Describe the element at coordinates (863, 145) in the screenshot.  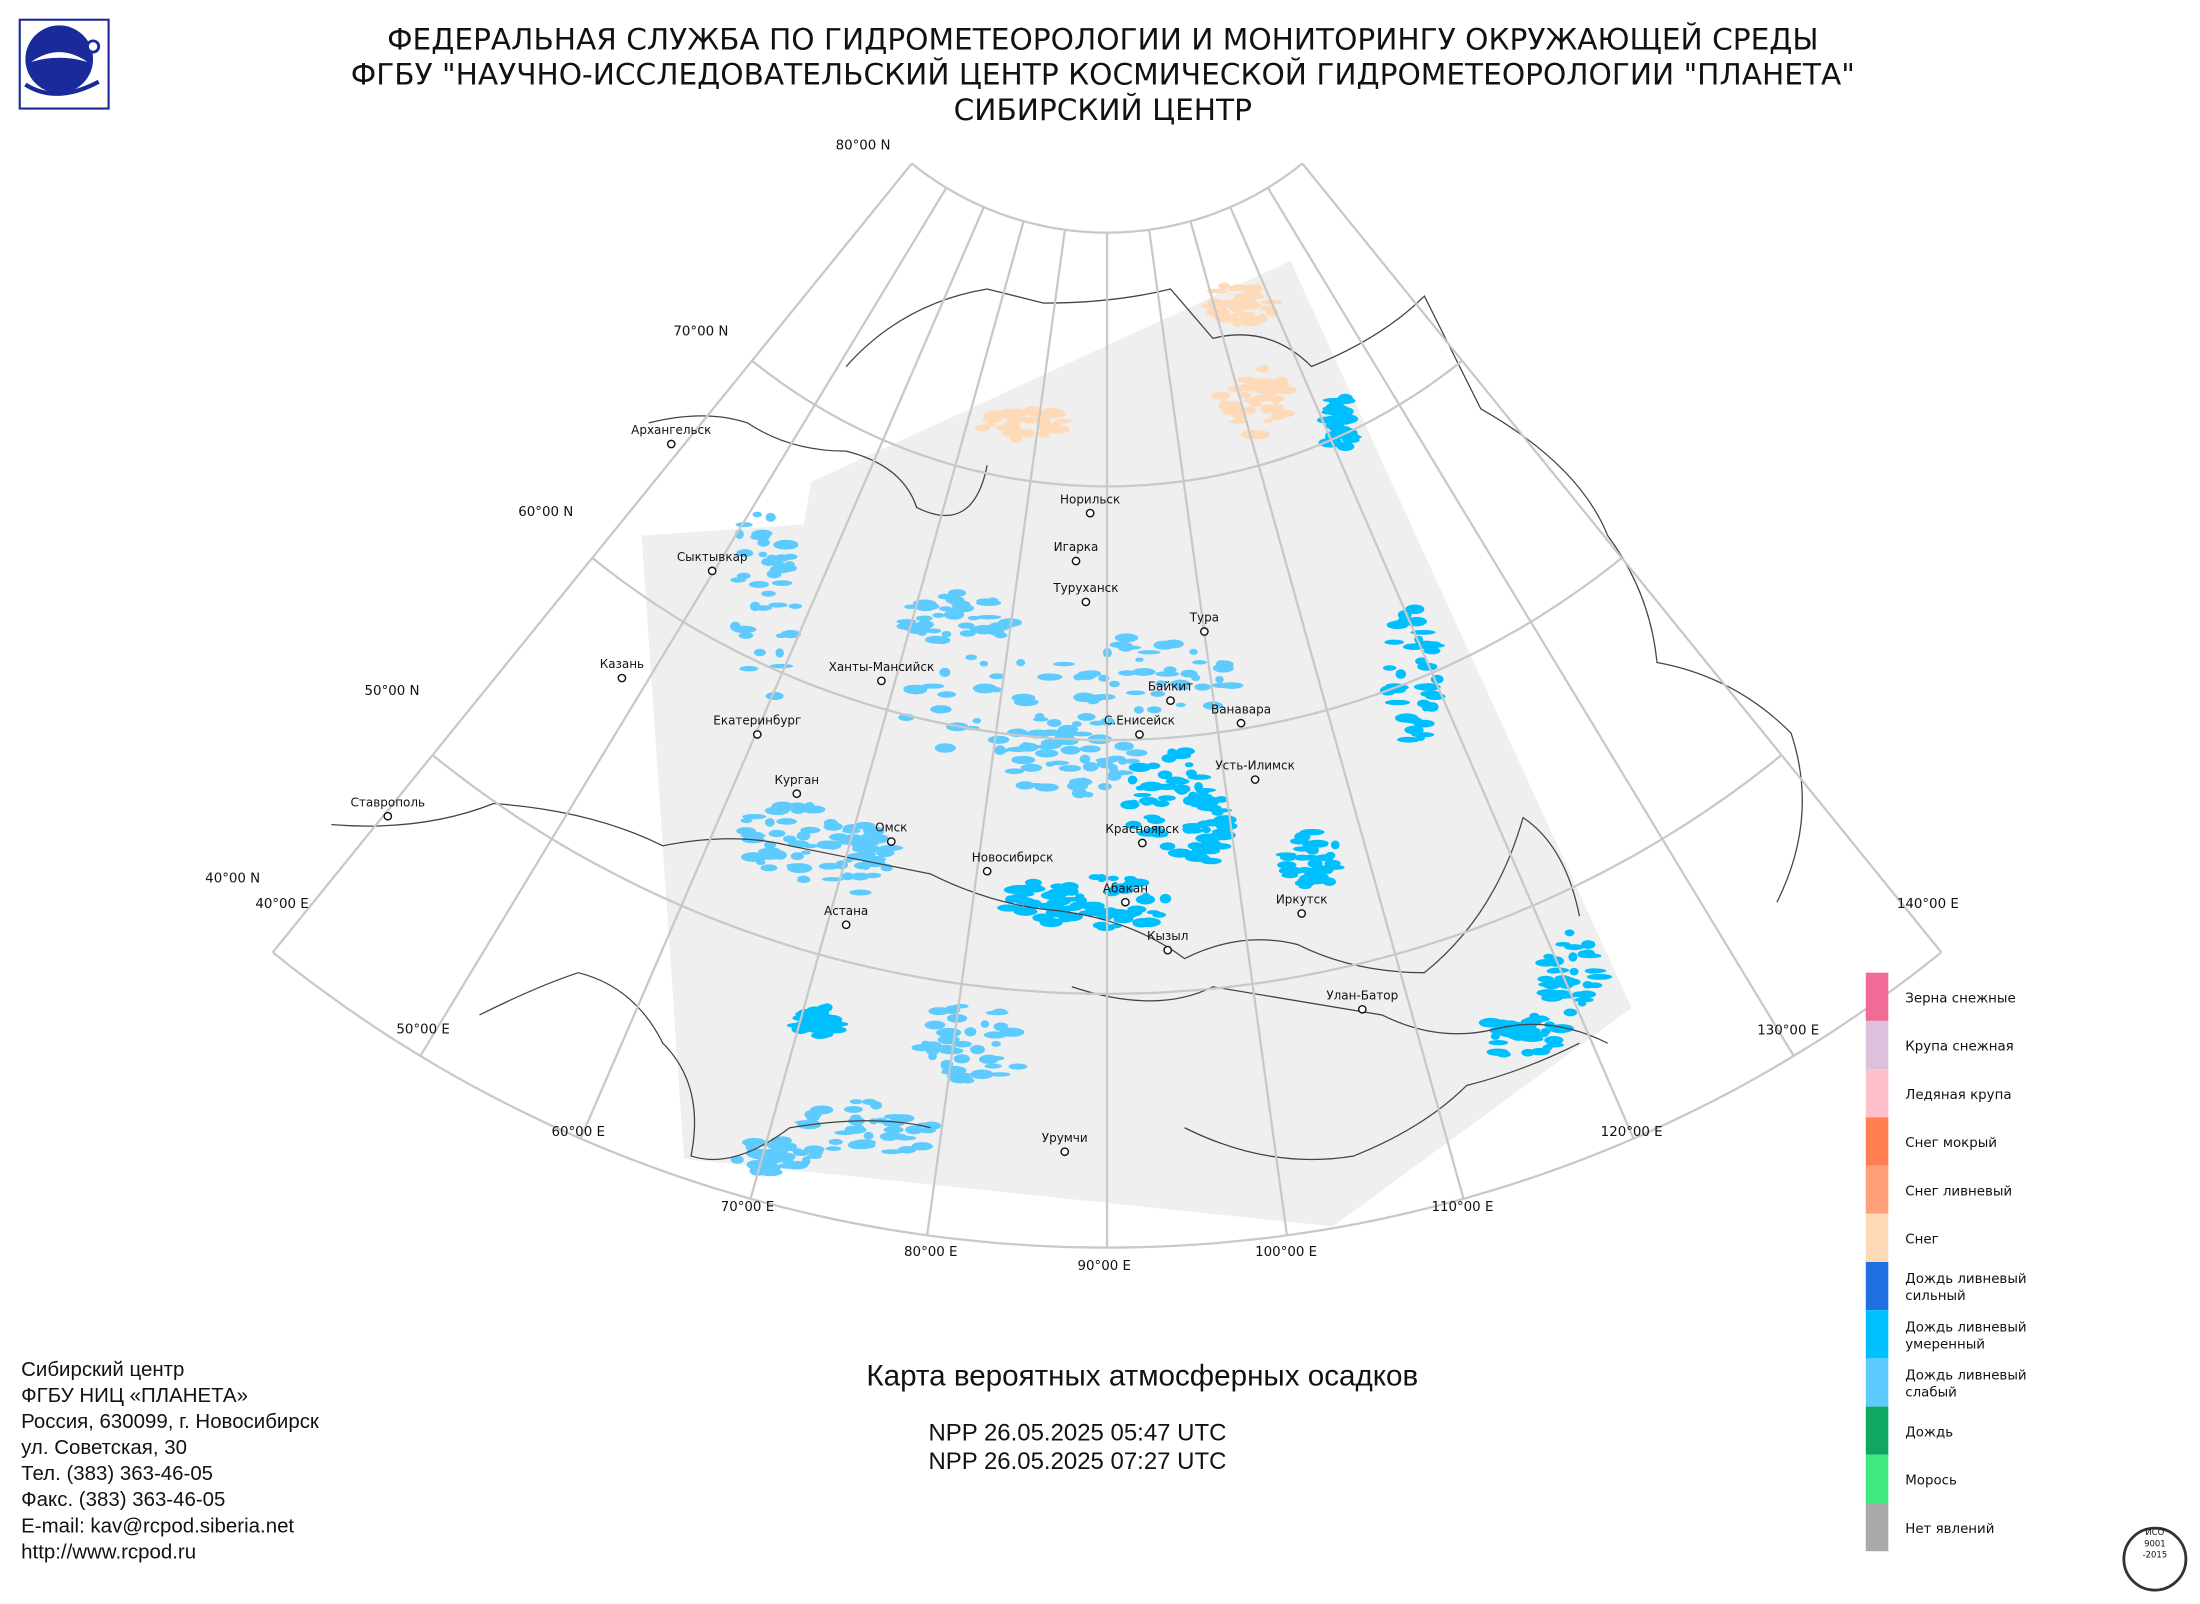
I see `parallel-label: 80°00 N` at that location.